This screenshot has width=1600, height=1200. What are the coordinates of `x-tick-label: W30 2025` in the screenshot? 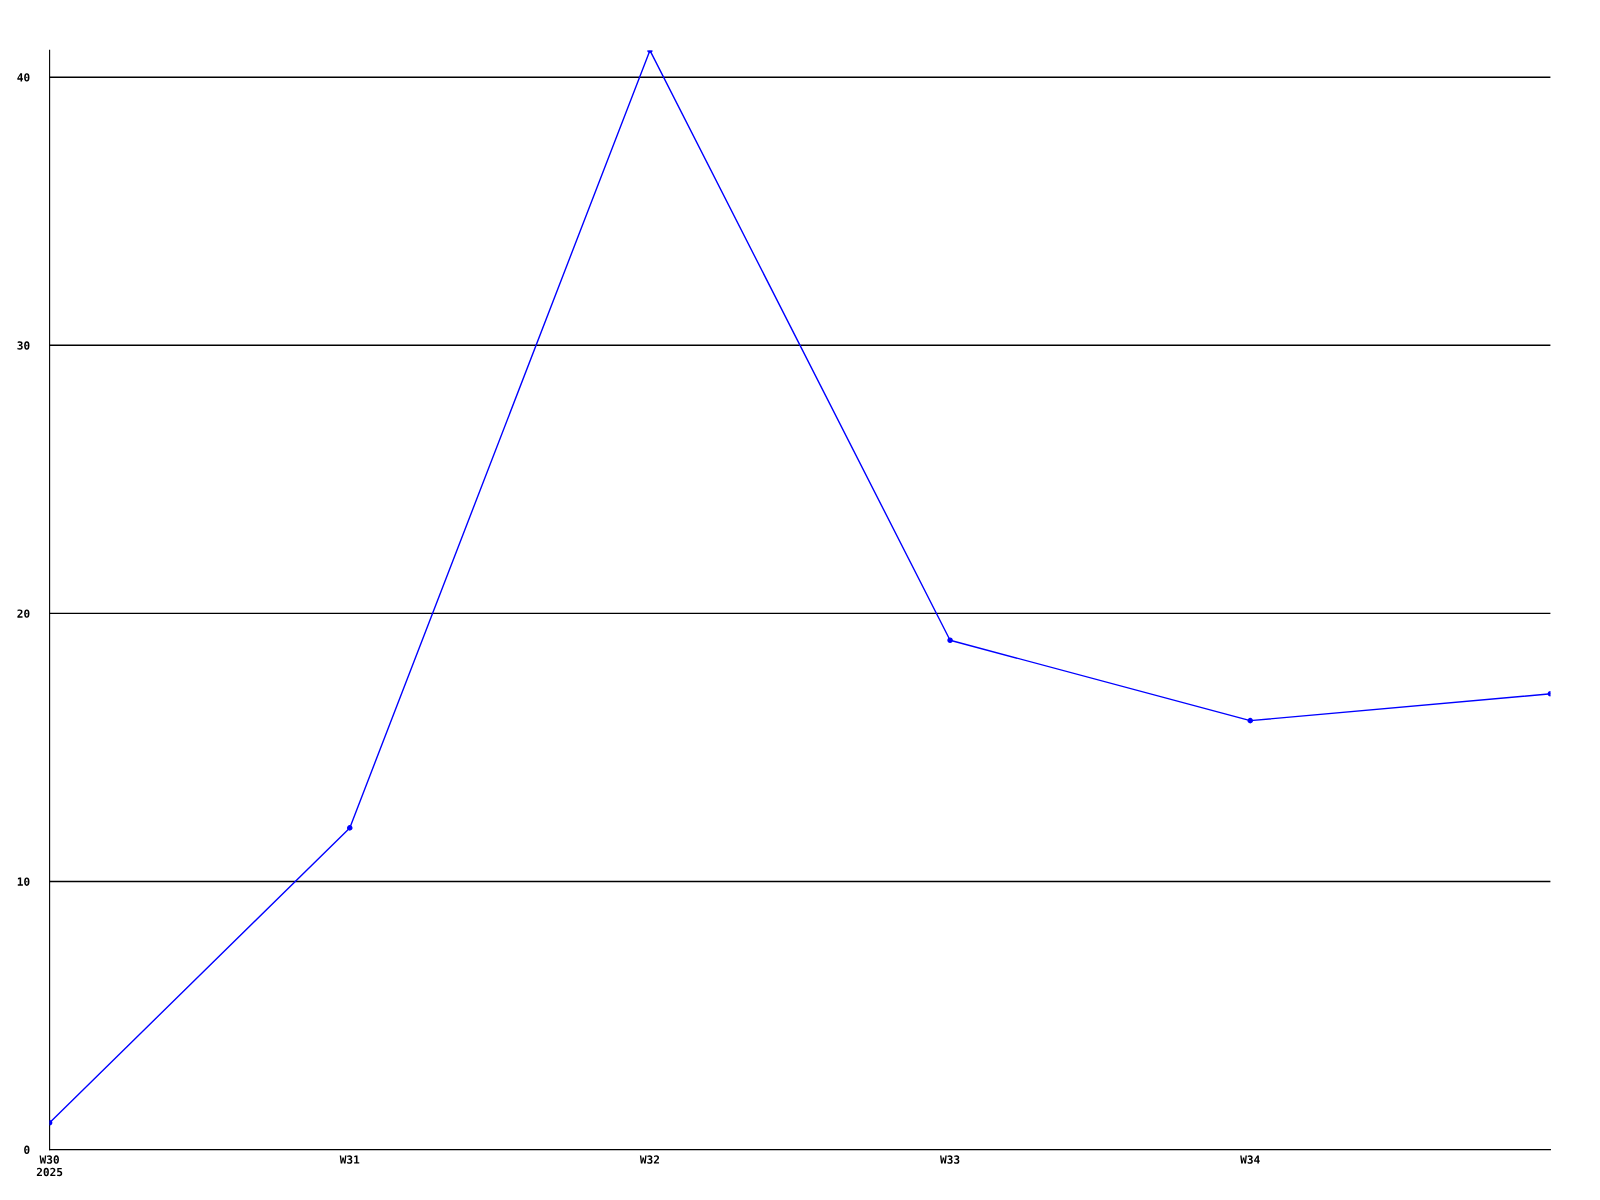 It's located at (49, 1166).